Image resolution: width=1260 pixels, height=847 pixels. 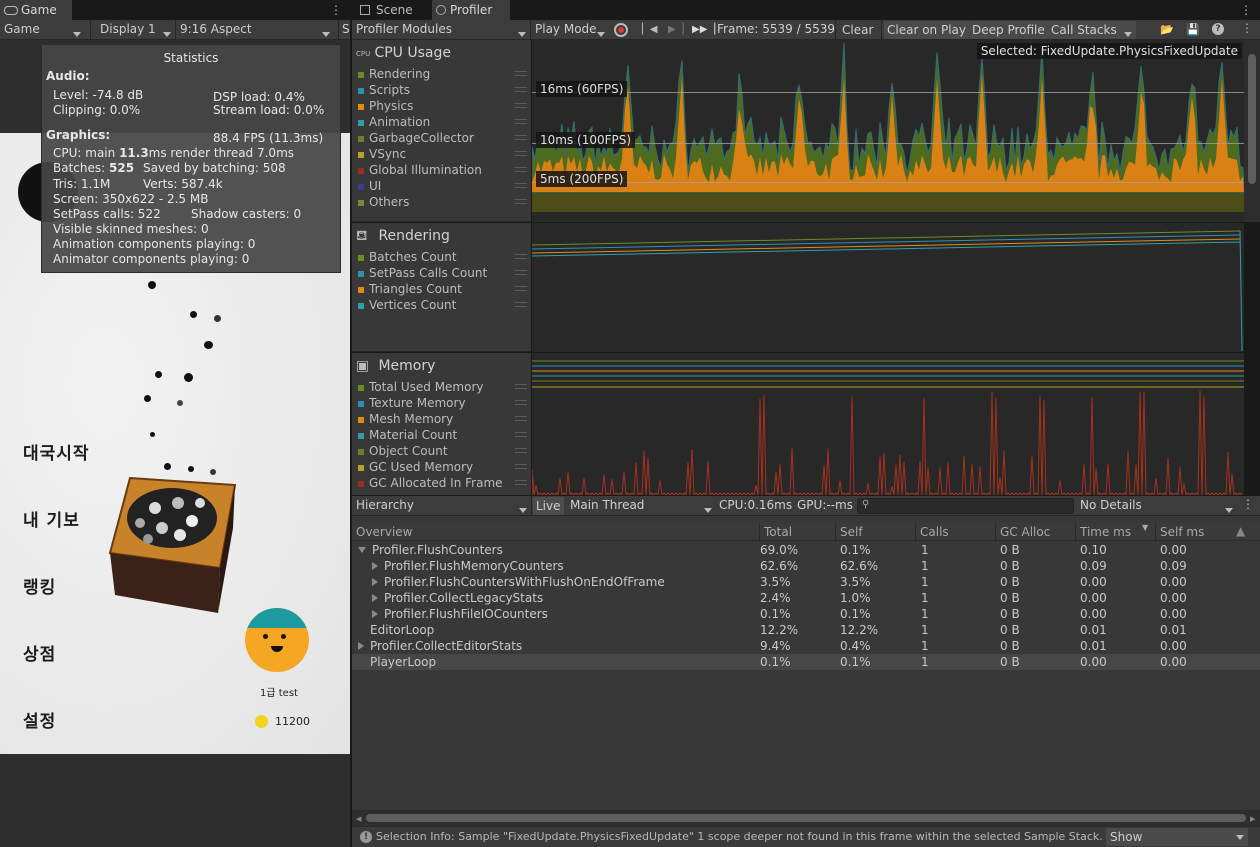 What do you see at coordinates (40, 655) in the screenshot?
I see `menu-shop: 상점` at bounding box center [40, 655].